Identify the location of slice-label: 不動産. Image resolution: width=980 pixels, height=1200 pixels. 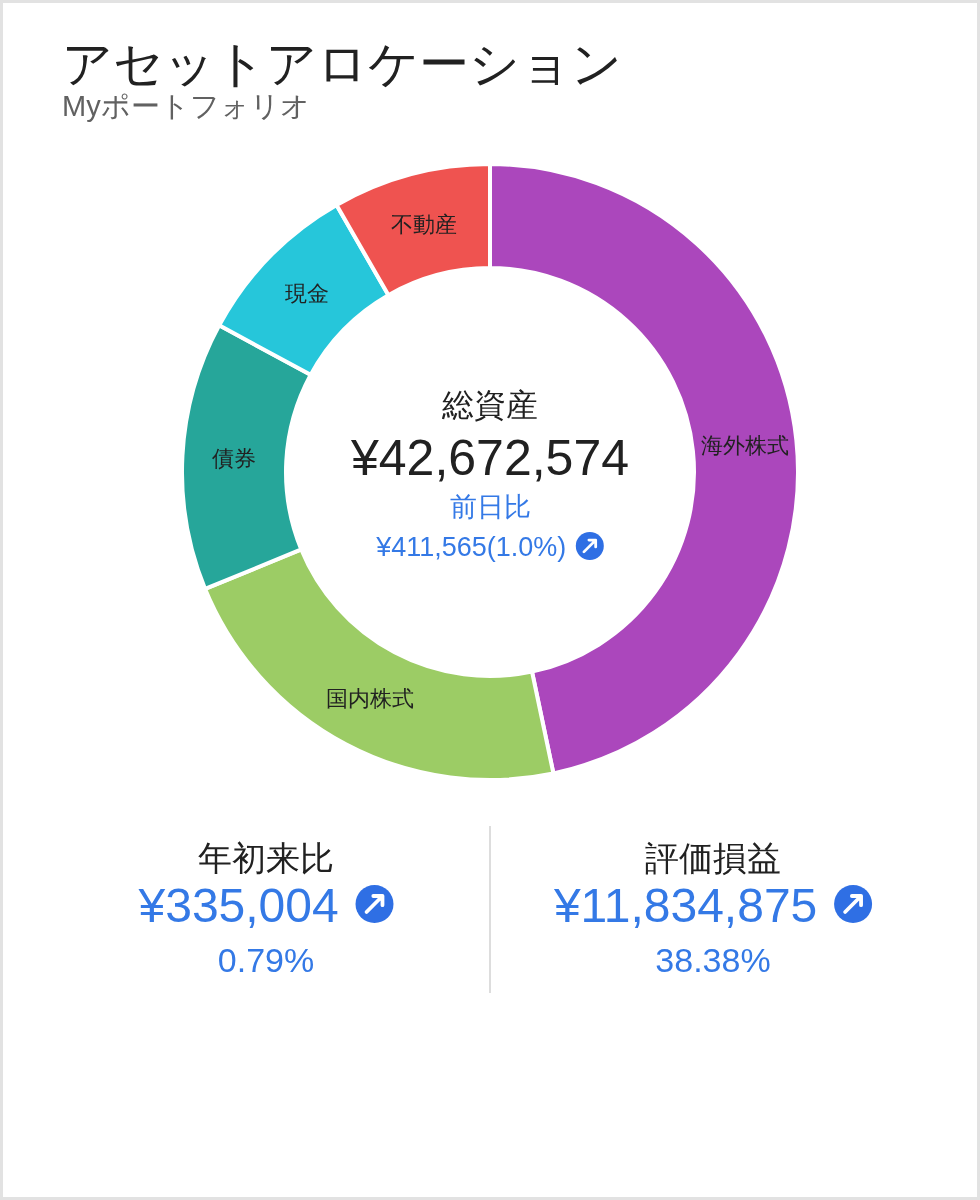
(424, 225).